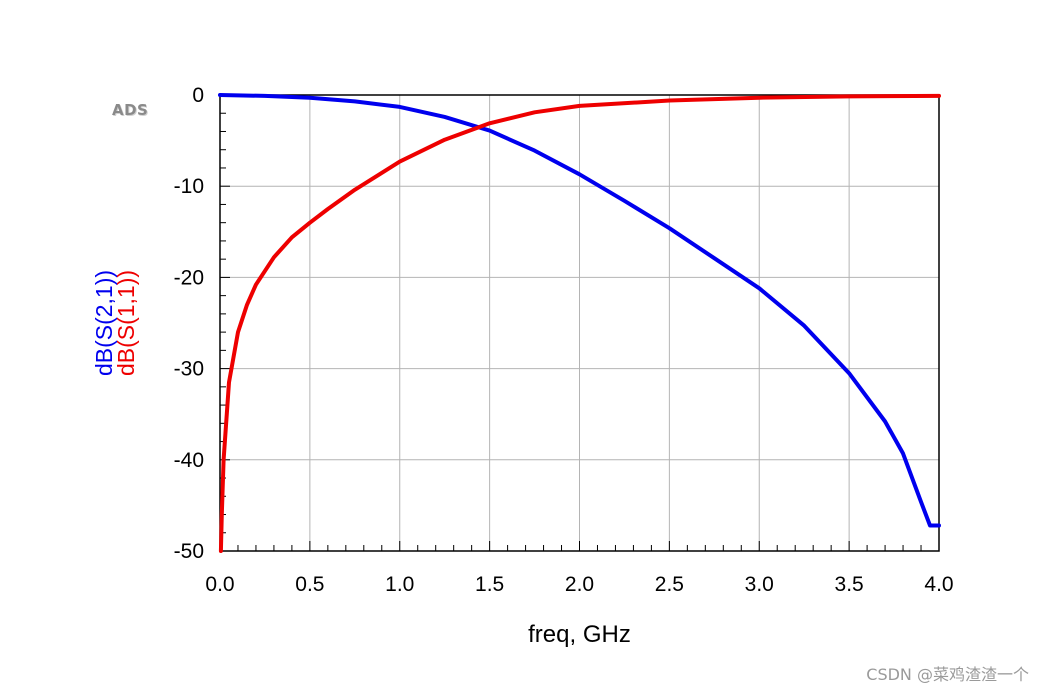 This screenshot has width=1043, height=691. What do you see at coordinates (198, 95) in the screenshot?
I see `y-tick-label: 0` at bounding box center [198, 95].